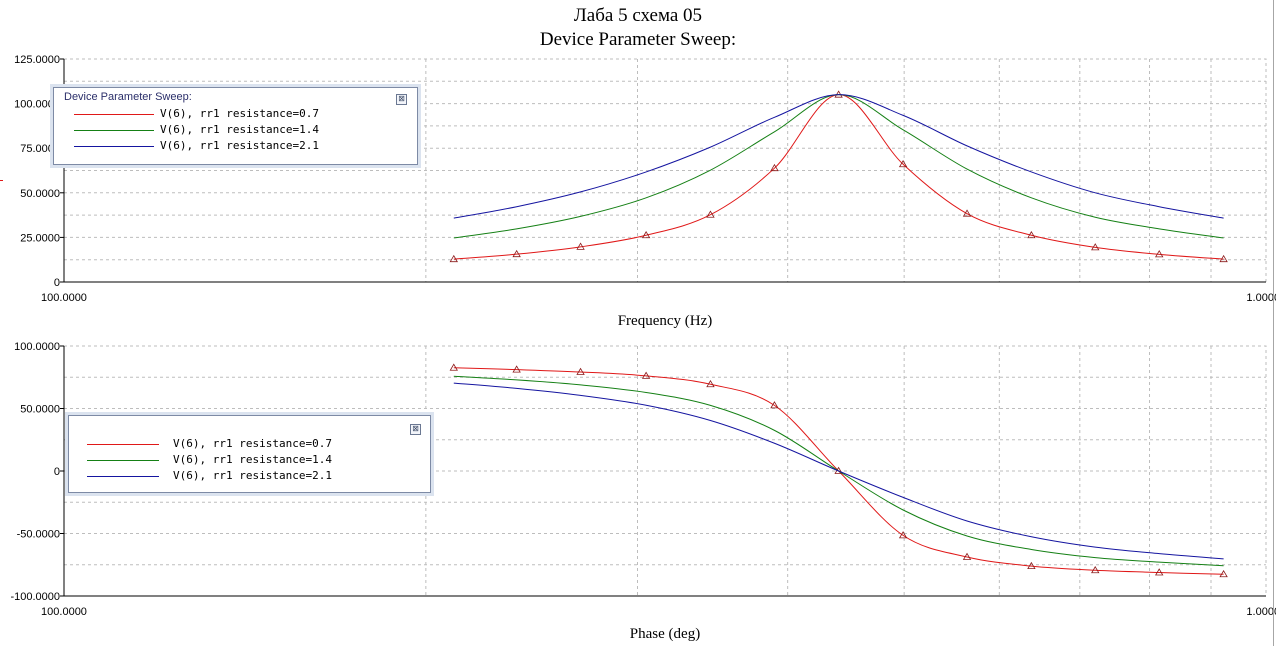 This screenshot has height=646, width=1276. I want to click on y-tick-label: 25.0000, so click(40, 238).